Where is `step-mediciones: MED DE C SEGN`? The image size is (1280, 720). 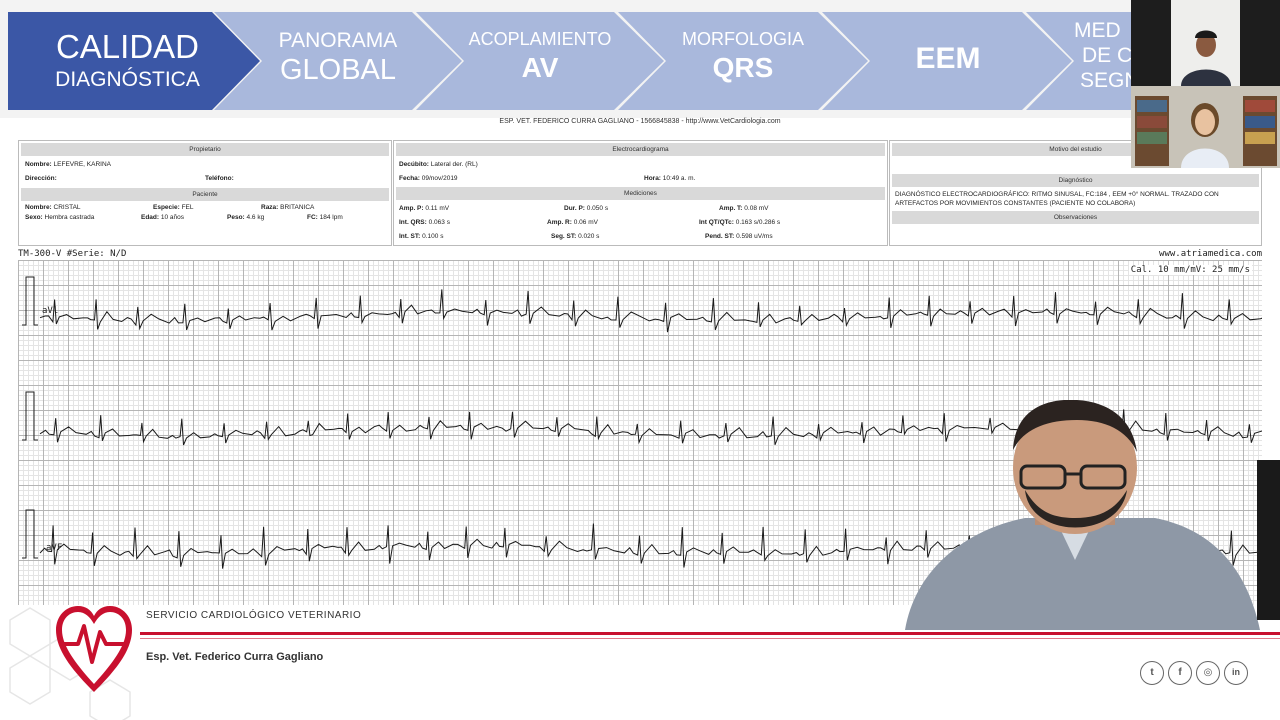
step-mediciones: MED DE C SEGN is located at coordinates (1107, 56).